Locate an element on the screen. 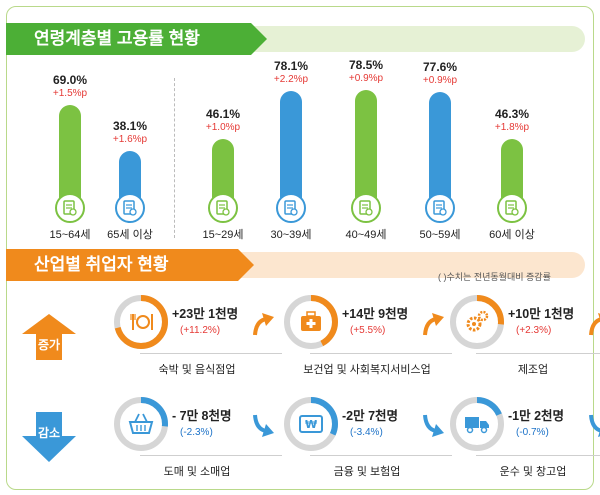 Image resolution: width=600 pixels, height=495 pixels. industry-value: -2만 7천명 is located at coordinates (370, 416).